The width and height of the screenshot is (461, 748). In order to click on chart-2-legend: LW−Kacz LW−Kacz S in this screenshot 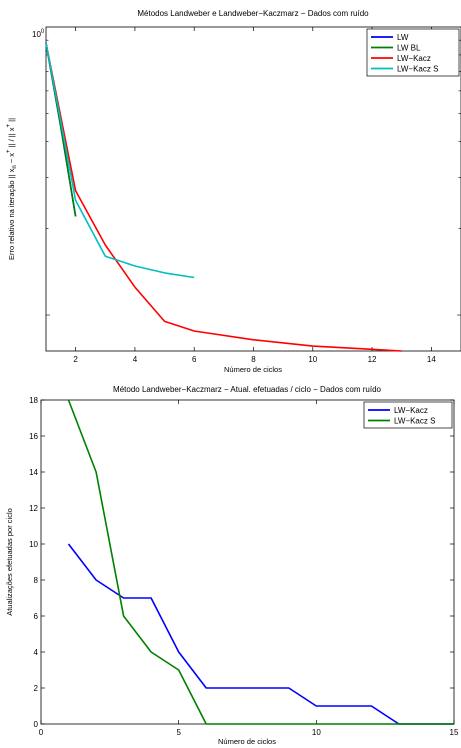, I will do `click(408, 415)`.